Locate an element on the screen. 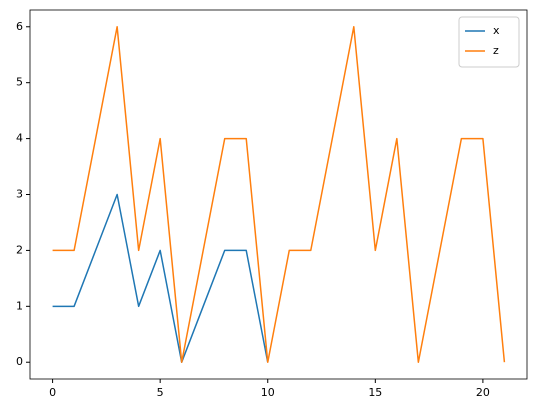  legend-box is located at coordinates (489, 42).